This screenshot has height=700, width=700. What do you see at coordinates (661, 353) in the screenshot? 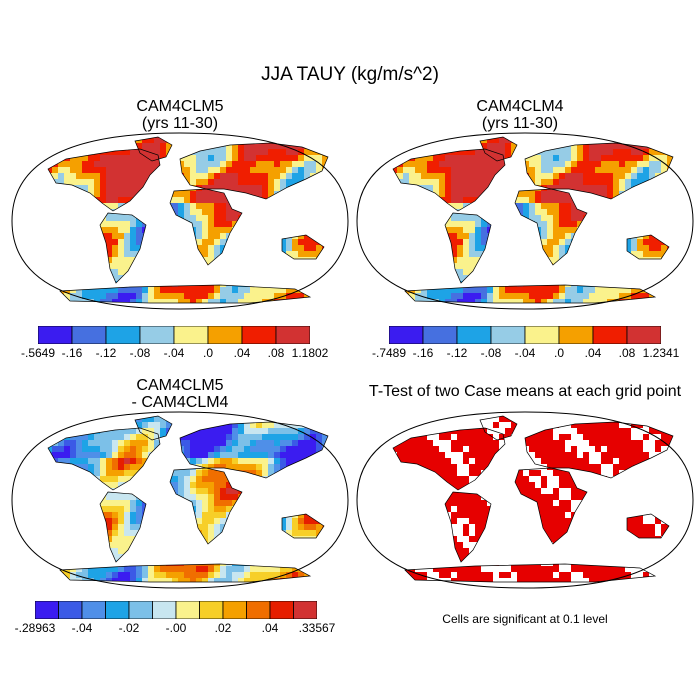
I see `colorbar-tick-label: 1.2341` at bounding box center [661, 353].